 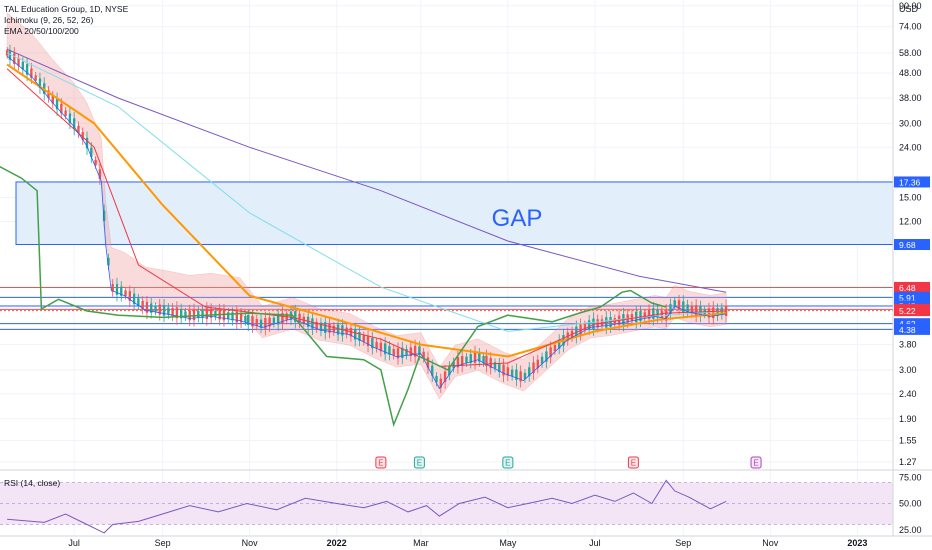 What do you see at coordinates (910, 182) in the screenshot?
I see `price-label: 17.36` at bounding box center [910, 182].